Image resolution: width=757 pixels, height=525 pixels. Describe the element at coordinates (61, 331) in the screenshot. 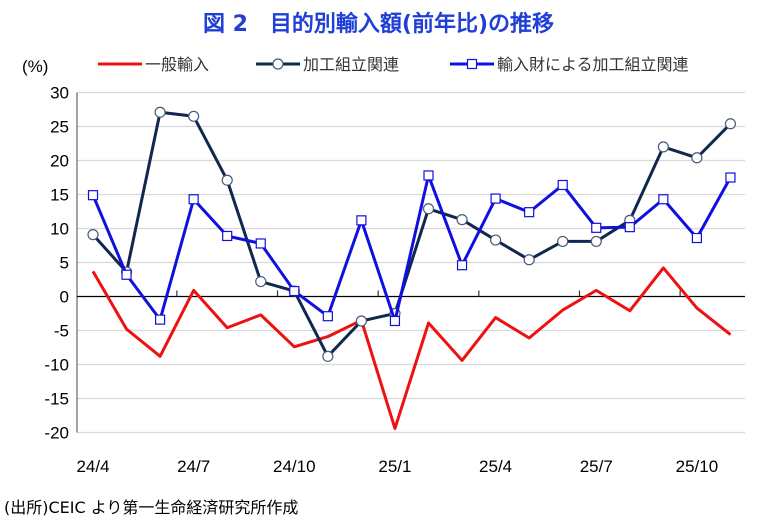

I see `y-tick-label: -5` at that location.